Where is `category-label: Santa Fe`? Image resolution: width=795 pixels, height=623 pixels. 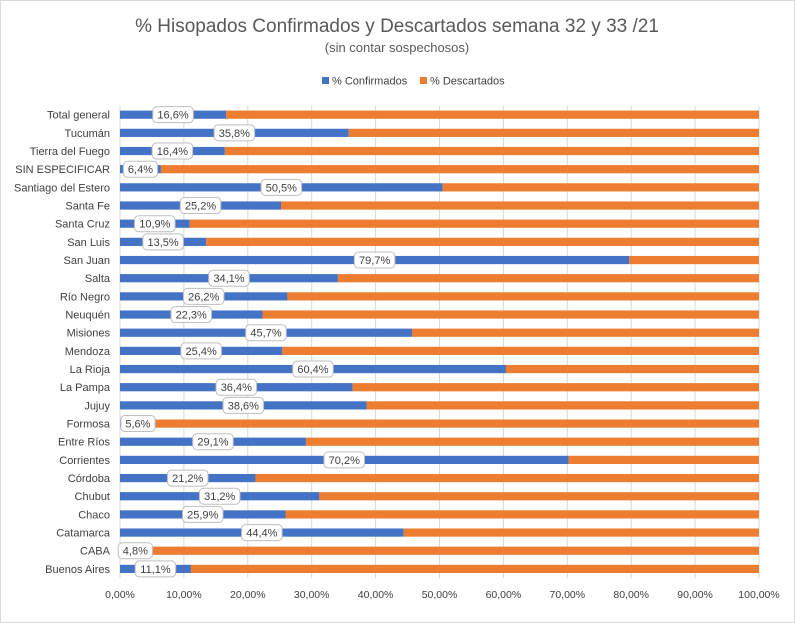 category-label: Santa Fe is located at coordinates (87, 207).